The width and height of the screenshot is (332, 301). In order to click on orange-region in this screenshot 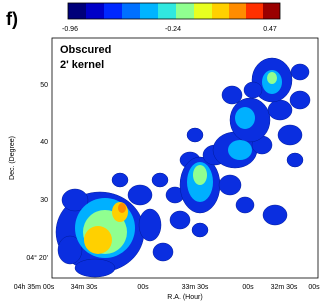, I will do `click(122, 208)`.